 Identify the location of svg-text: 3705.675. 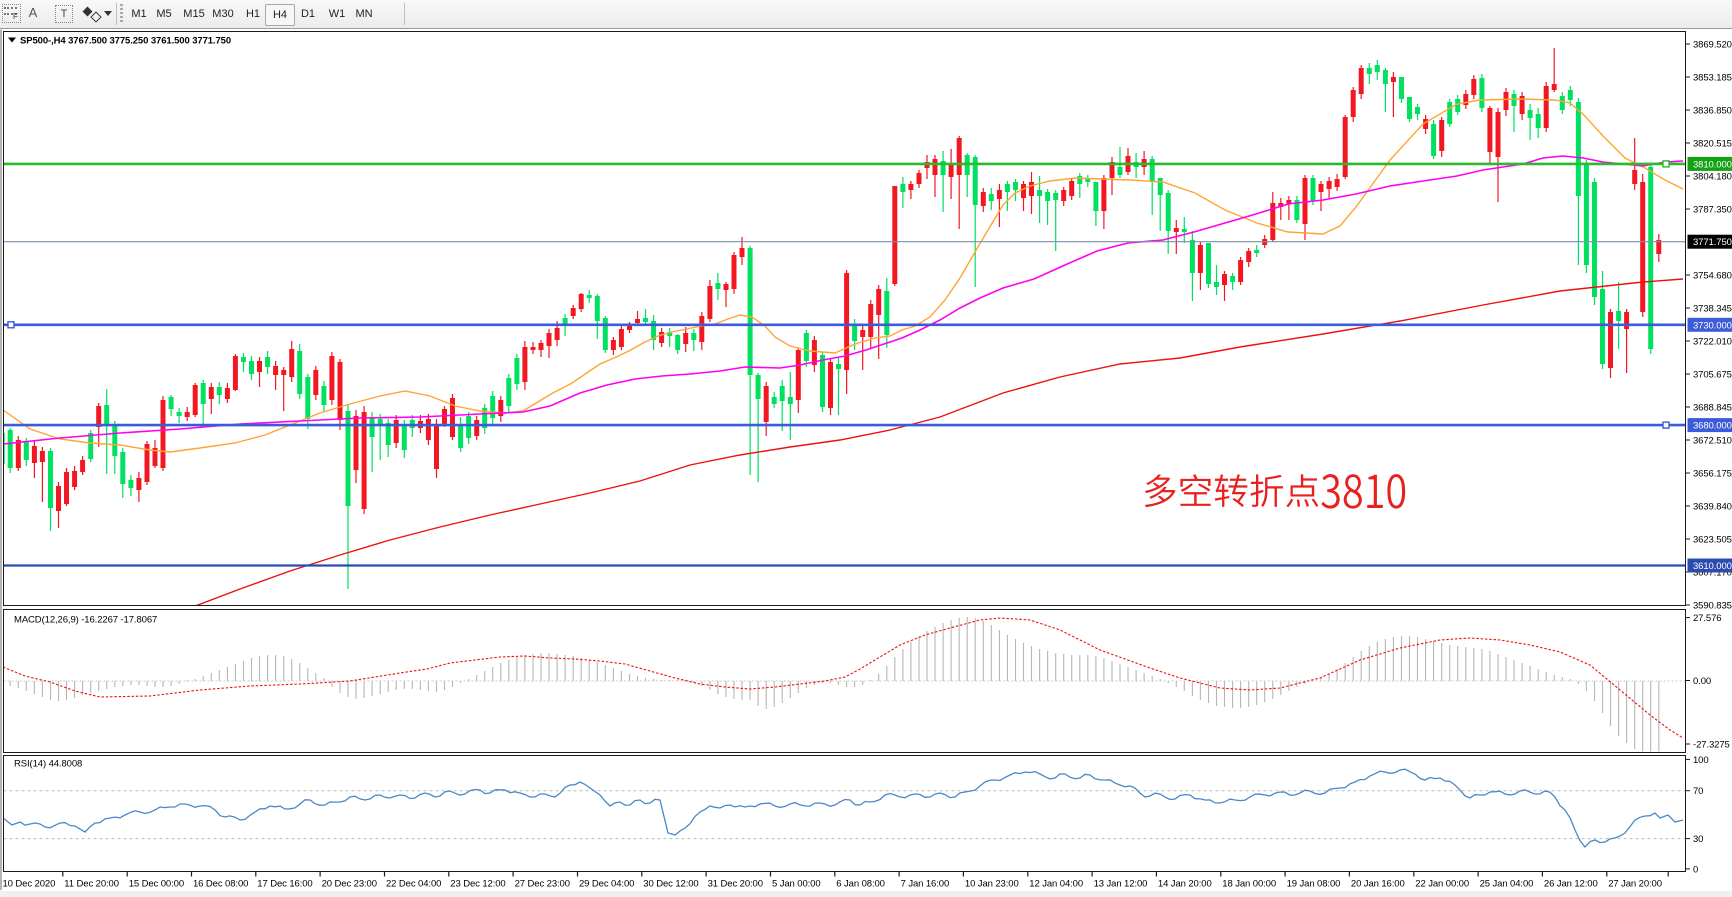
(1712, 375).